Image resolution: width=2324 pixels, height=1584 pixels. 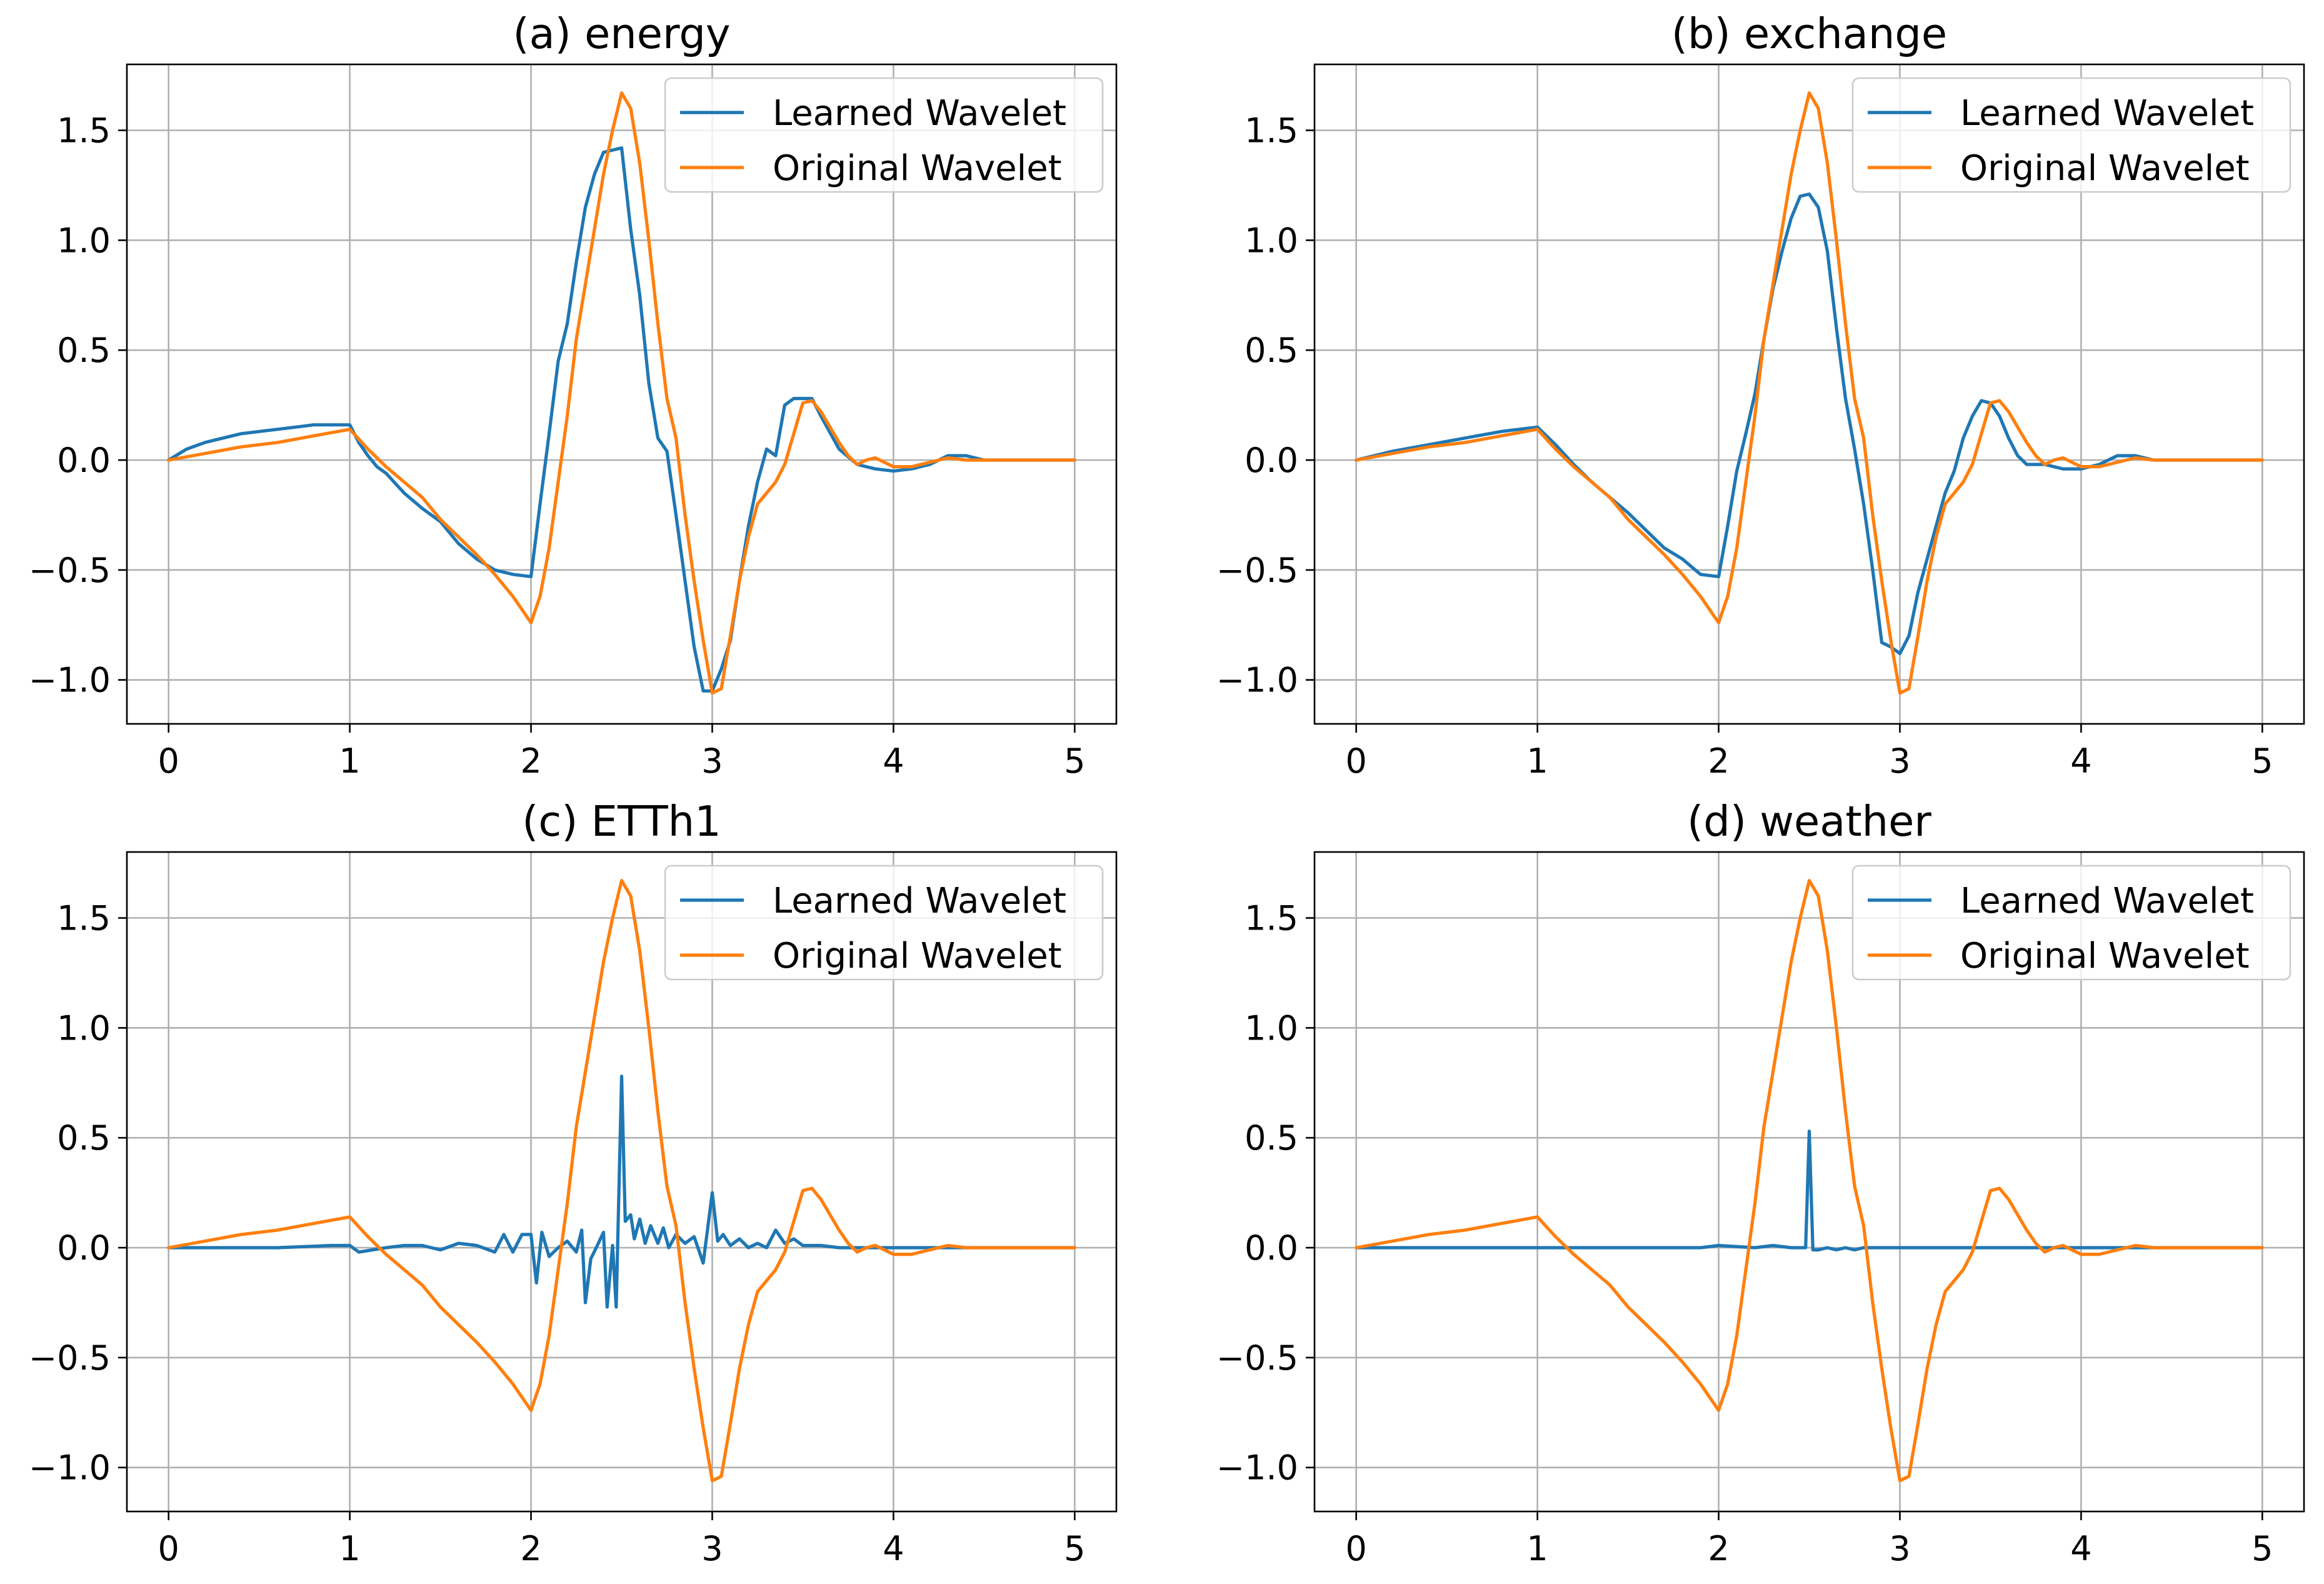 I want to click on panel-title: (c) ETTh1, so click(x=621, y=821).